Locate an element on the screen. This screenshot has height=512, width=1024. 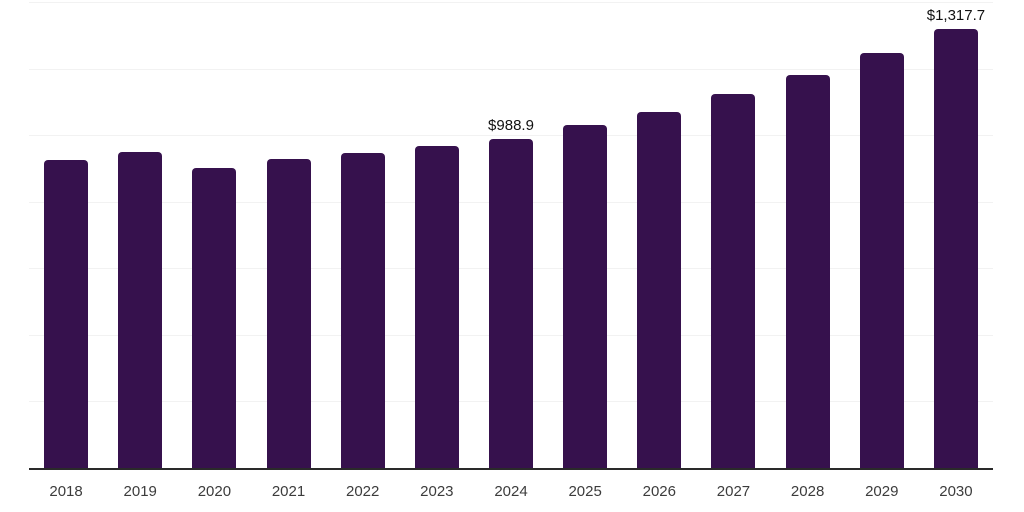
bar-2029 is located at coordinates (881, 260).